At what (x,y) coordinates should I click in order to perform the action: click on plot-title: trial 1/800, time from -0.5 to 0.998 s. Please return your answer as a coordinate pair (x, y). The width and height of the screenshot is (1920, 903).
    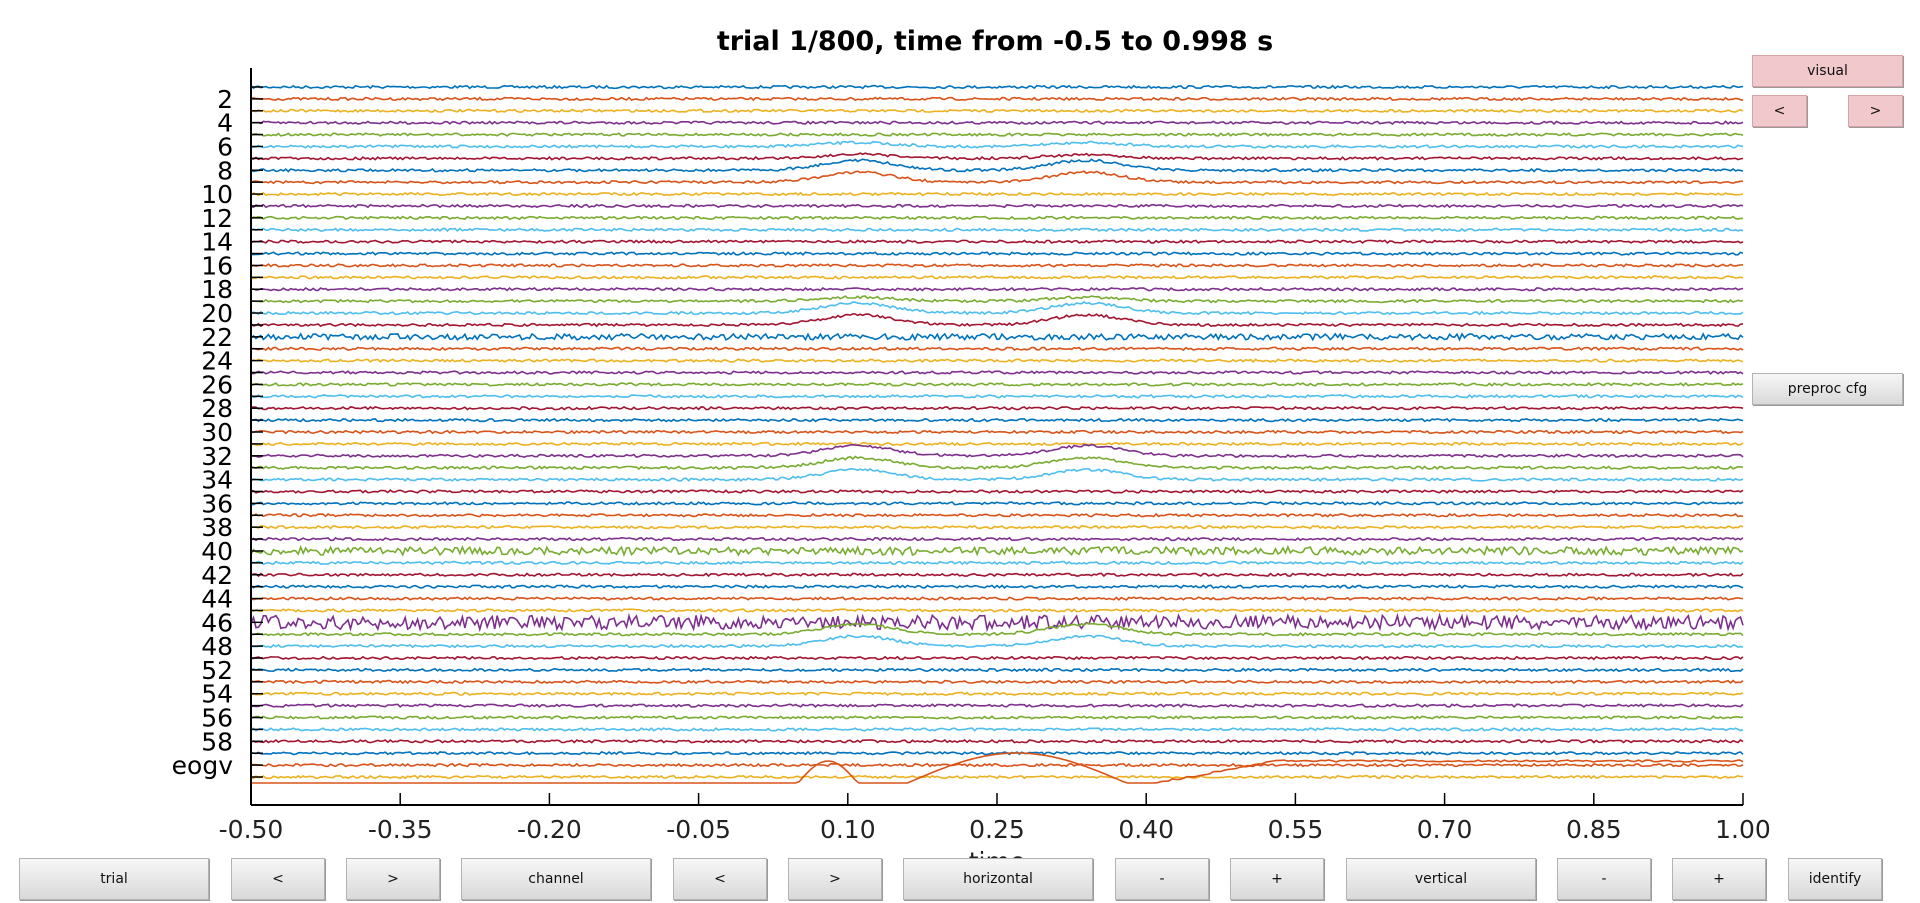
    Looking at the image, I should click on (995, 41).